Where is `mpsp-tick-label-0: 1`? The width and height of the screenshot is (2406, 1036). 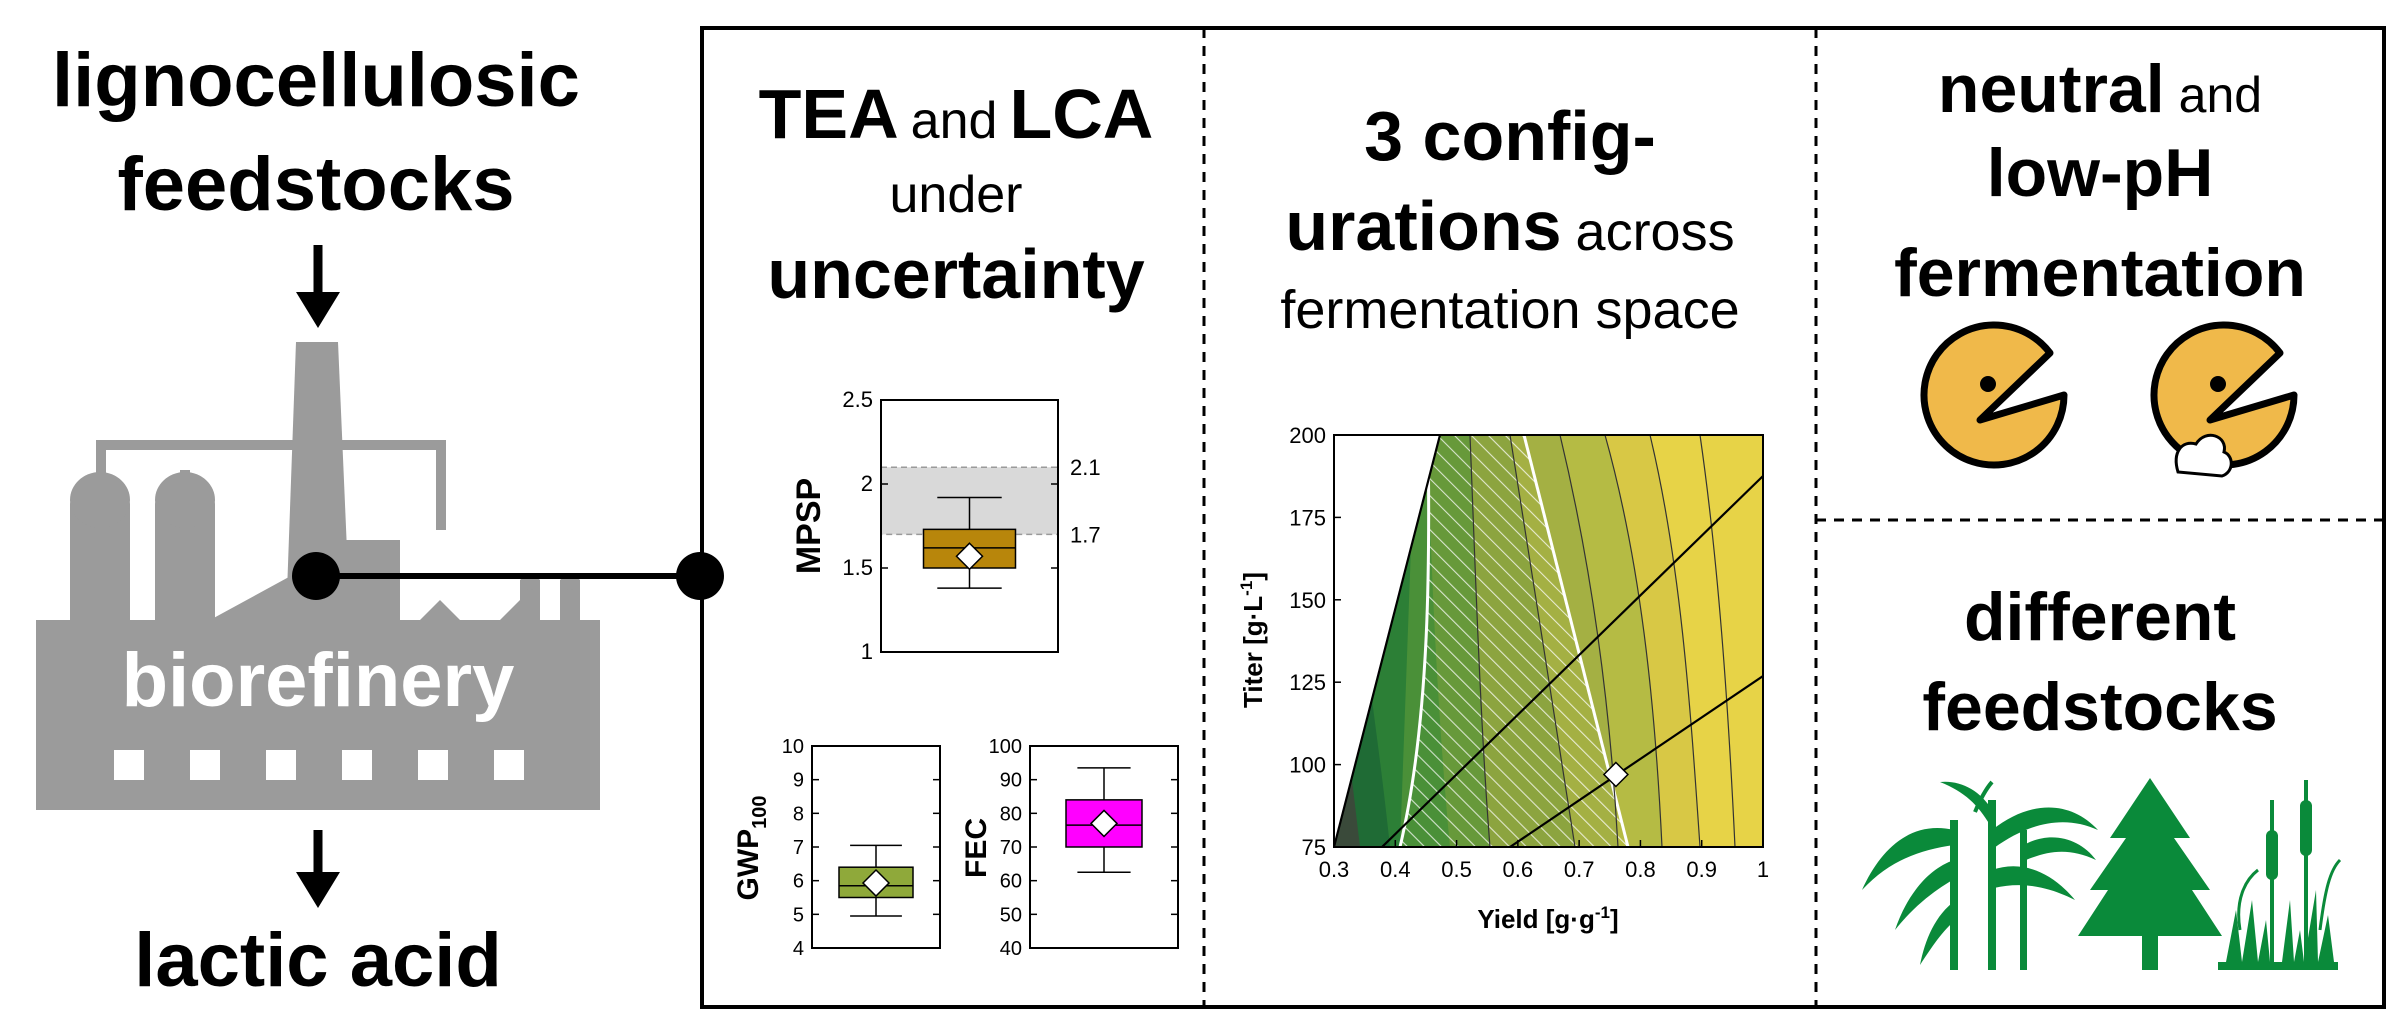 mpsp-tick-label-0: 1 is located at coordinates (867, 651).